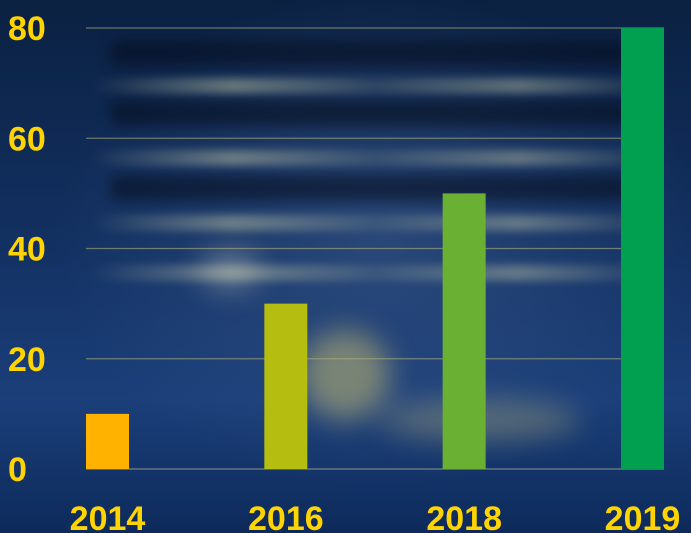 Image resolution: width=691 pixels, height=533 pixels. I want to click on y-tick-label: 60, so click(27, 139).